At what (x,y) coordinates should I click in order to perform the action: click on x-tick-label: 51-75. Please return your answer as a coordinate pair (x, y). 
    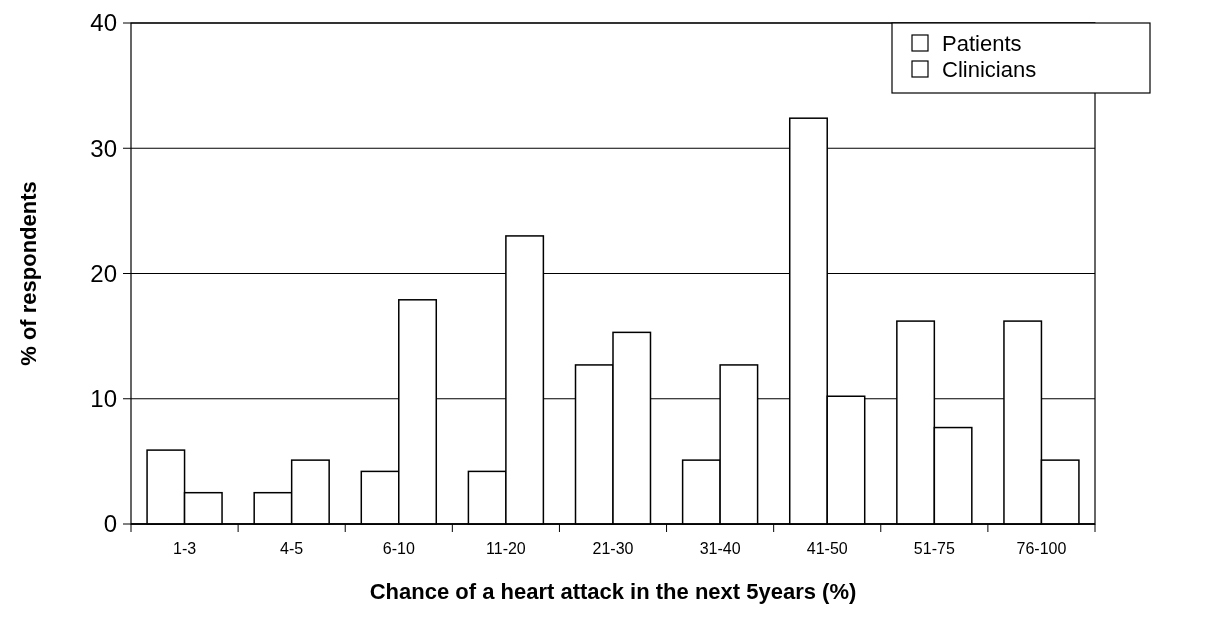
    Looking at the image, I should click on (934, 548).